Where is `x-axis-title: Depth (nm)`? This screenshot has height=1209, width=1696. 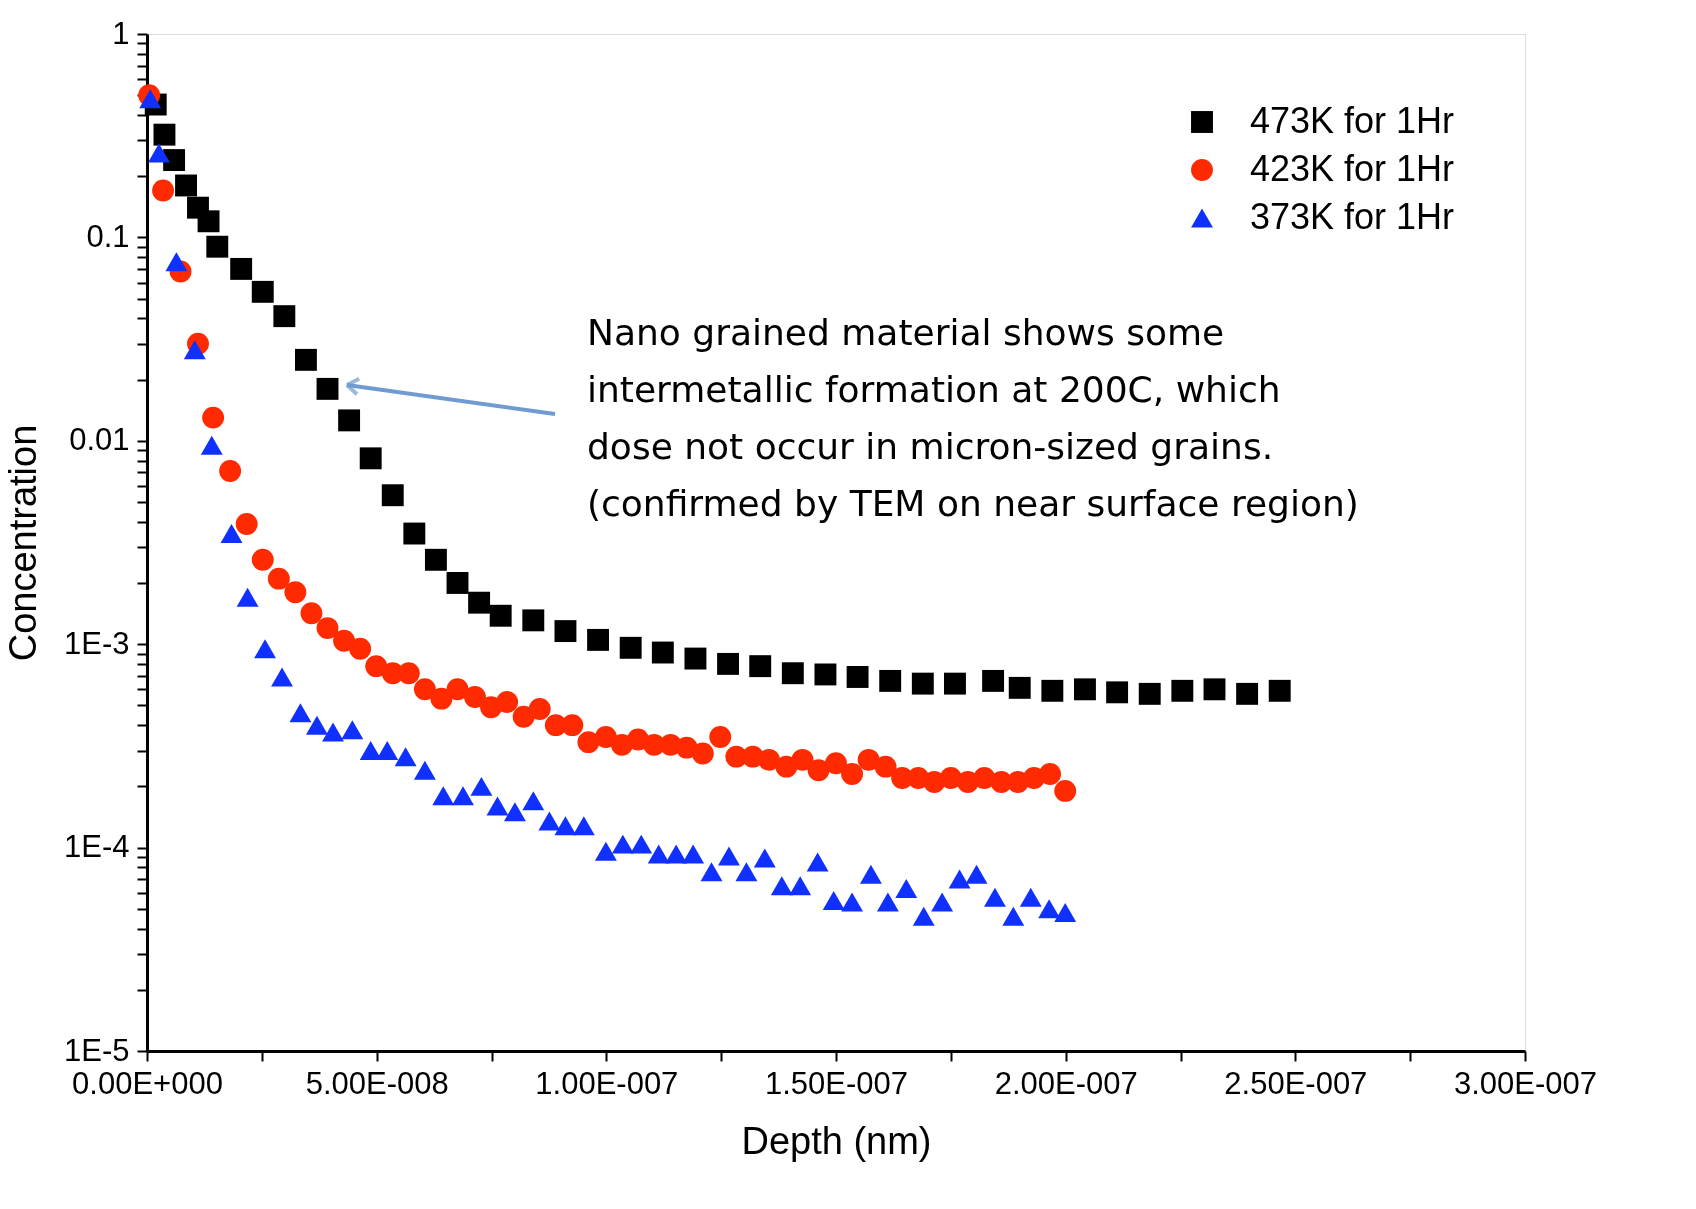 x-axis-title: Depth (nm) is located at coordinates (836, 1140).